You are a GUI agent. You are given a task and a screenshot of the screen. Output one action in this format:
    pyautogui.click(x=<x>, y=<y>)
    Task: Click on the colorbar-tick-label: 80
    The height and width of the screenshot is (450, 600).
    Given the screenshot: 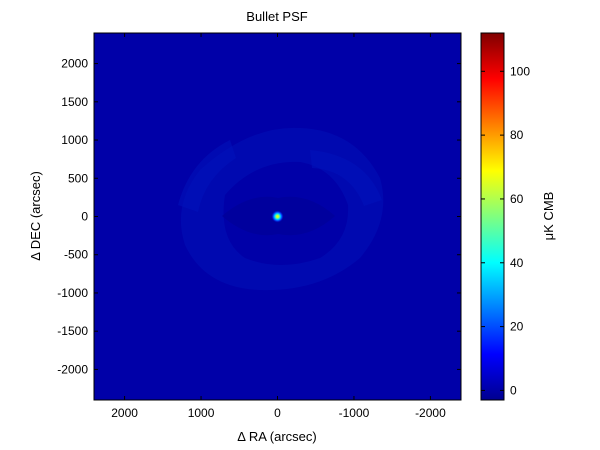 What is the action you would take?
    pyautogui.click(x=517, y=135)
    